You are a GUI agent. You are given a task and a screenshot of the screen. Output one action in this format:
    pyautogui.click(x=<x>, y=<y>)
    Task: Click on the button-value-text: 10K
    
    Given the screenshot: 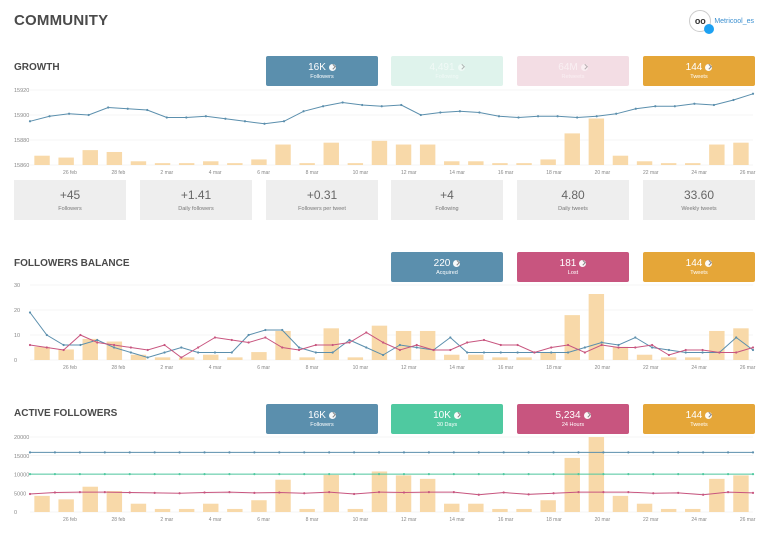 What is the action you would take?
    pyautogui.click(x=442, y=415)
    